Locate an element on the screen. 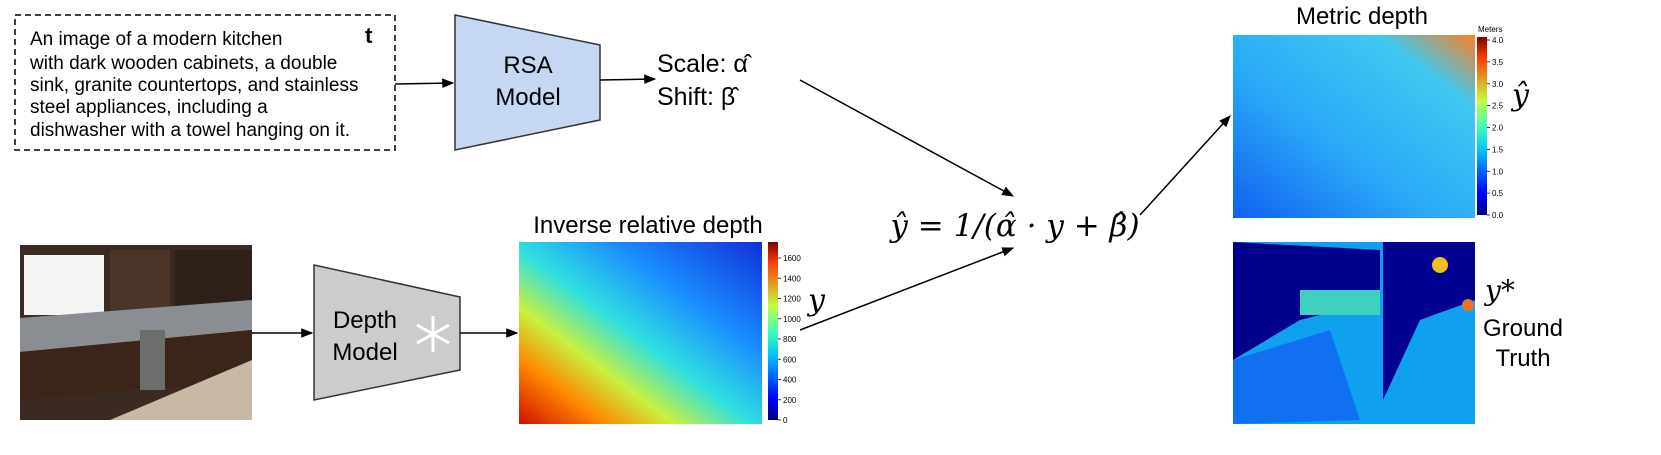  colorbar-tick-label: 200 is located at coordinates (790, 400).